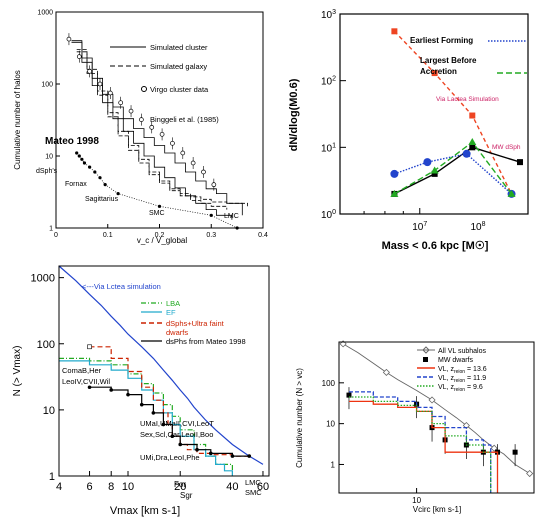  I want to click on annotation-for: For, so click(180, 484).